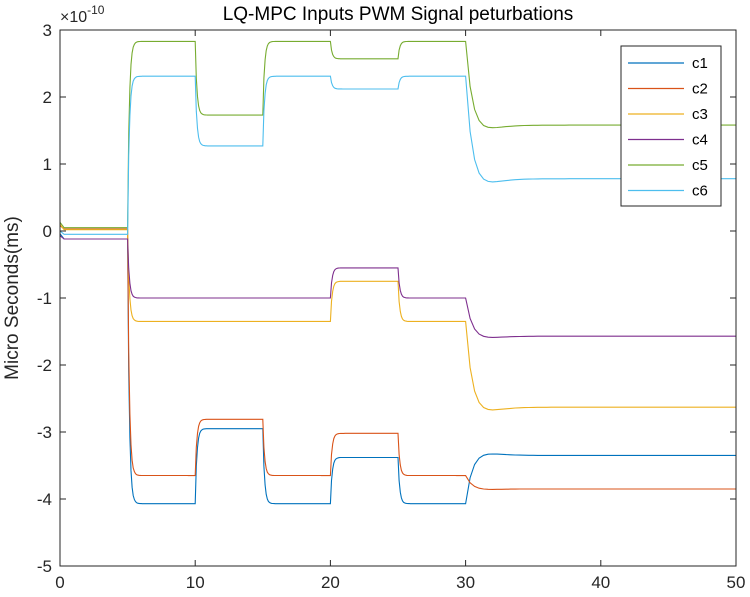  Describe the element at coordinates (44, 566) in the screenshot. I see `y-tick-label: -5` at that location.